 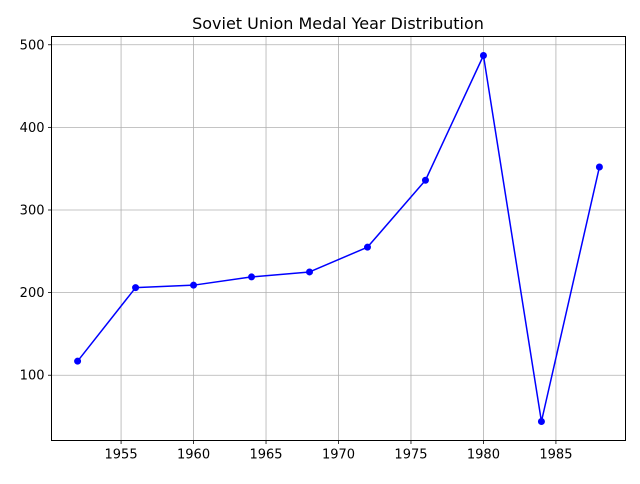 What do you see at coordinates (32, 376) in the screenshot?
I see `y-tick-label: 100` at bounding box center [32, 376].